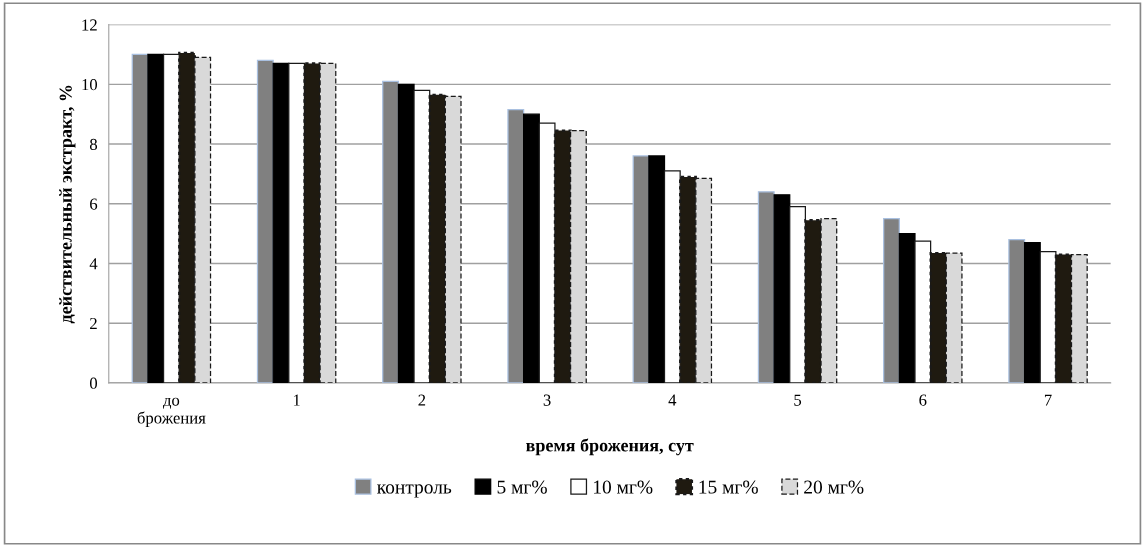 This screenshot has width=1145, height=547. I want to click on y-tick-label: 2, so click(93, 323).